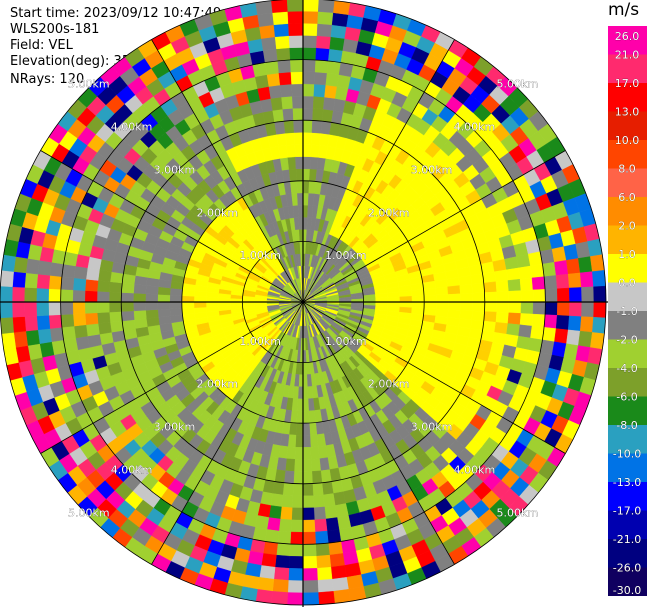  I want to click on ring-label: 4.00km, so click(475, 127).